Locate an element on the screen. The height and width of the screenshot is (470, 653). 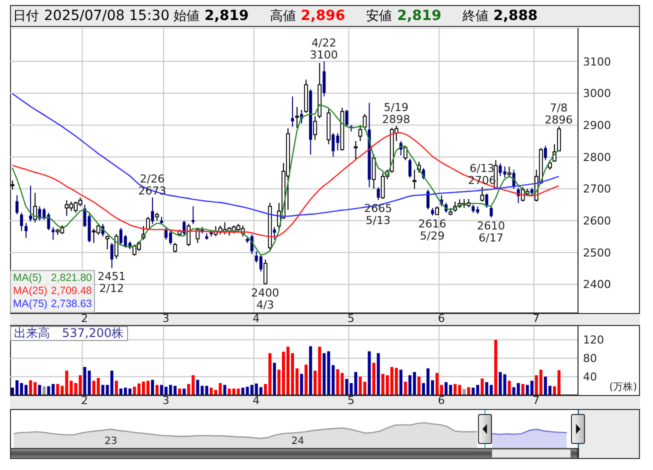
y-axis-title: (万株) is located at coordinates (623, 387).